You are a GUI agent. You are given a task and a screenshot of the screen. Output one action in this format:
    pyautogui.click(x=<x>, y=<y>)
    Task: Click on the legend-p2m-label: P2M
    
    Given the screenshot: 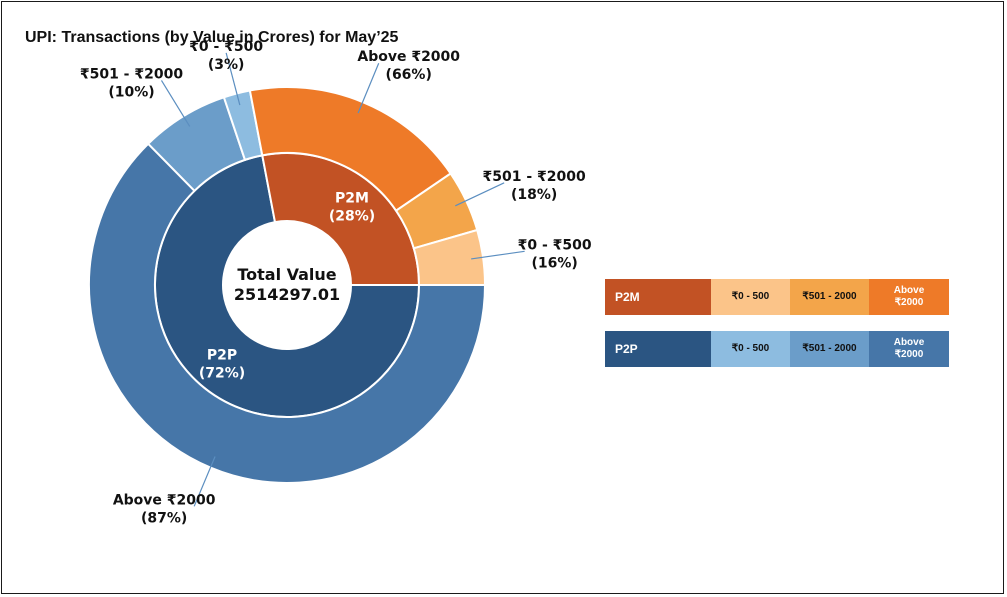 What is the action you would take?
    pyautogui.click(x=658, y=297)
    